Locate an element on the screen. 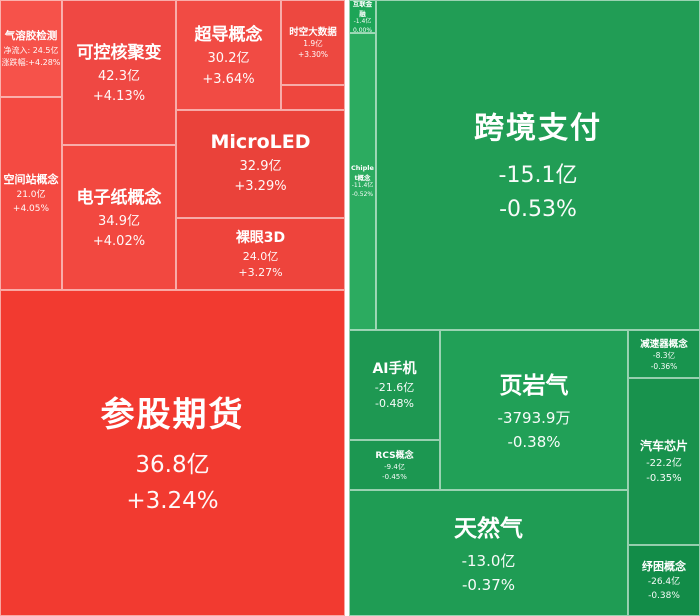 This screenshot has width=700, height=616. tile-value: 21.0亿 is located at coordinates (31, 195).